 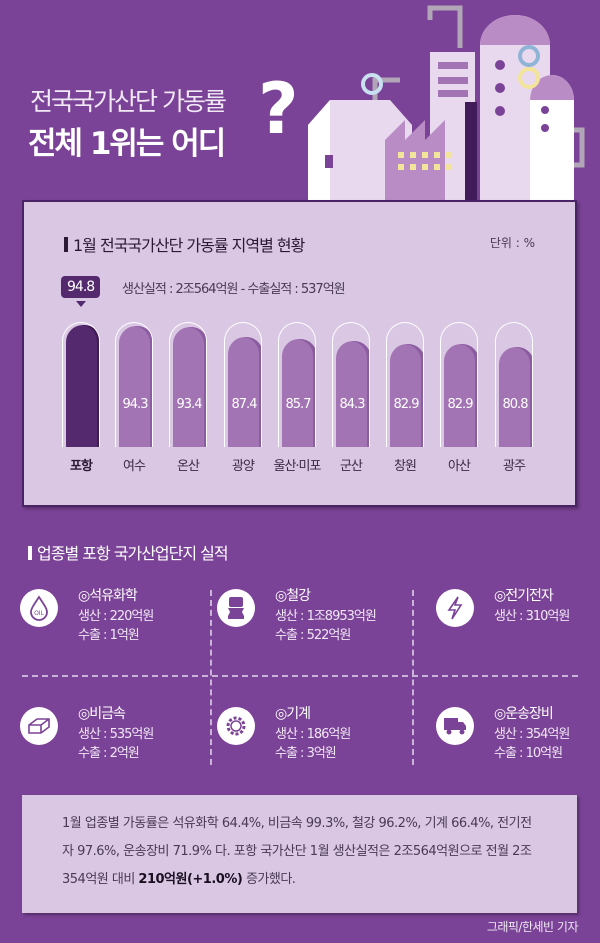 I want to click on category-label: 광주, so click(x=514, y=466).